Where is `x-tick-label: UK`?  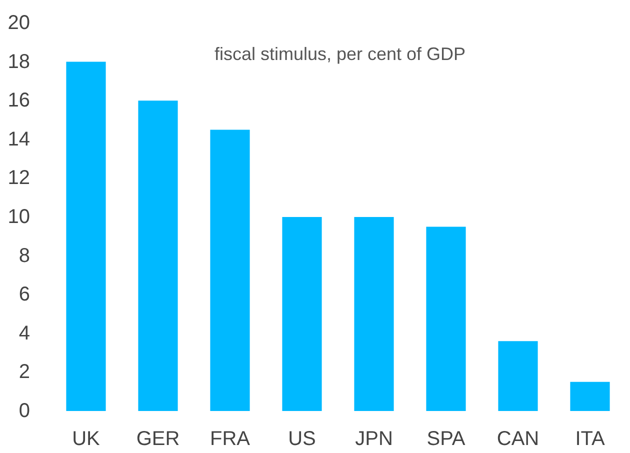 x-tick-label: UK is located at coordinates (86, 439).